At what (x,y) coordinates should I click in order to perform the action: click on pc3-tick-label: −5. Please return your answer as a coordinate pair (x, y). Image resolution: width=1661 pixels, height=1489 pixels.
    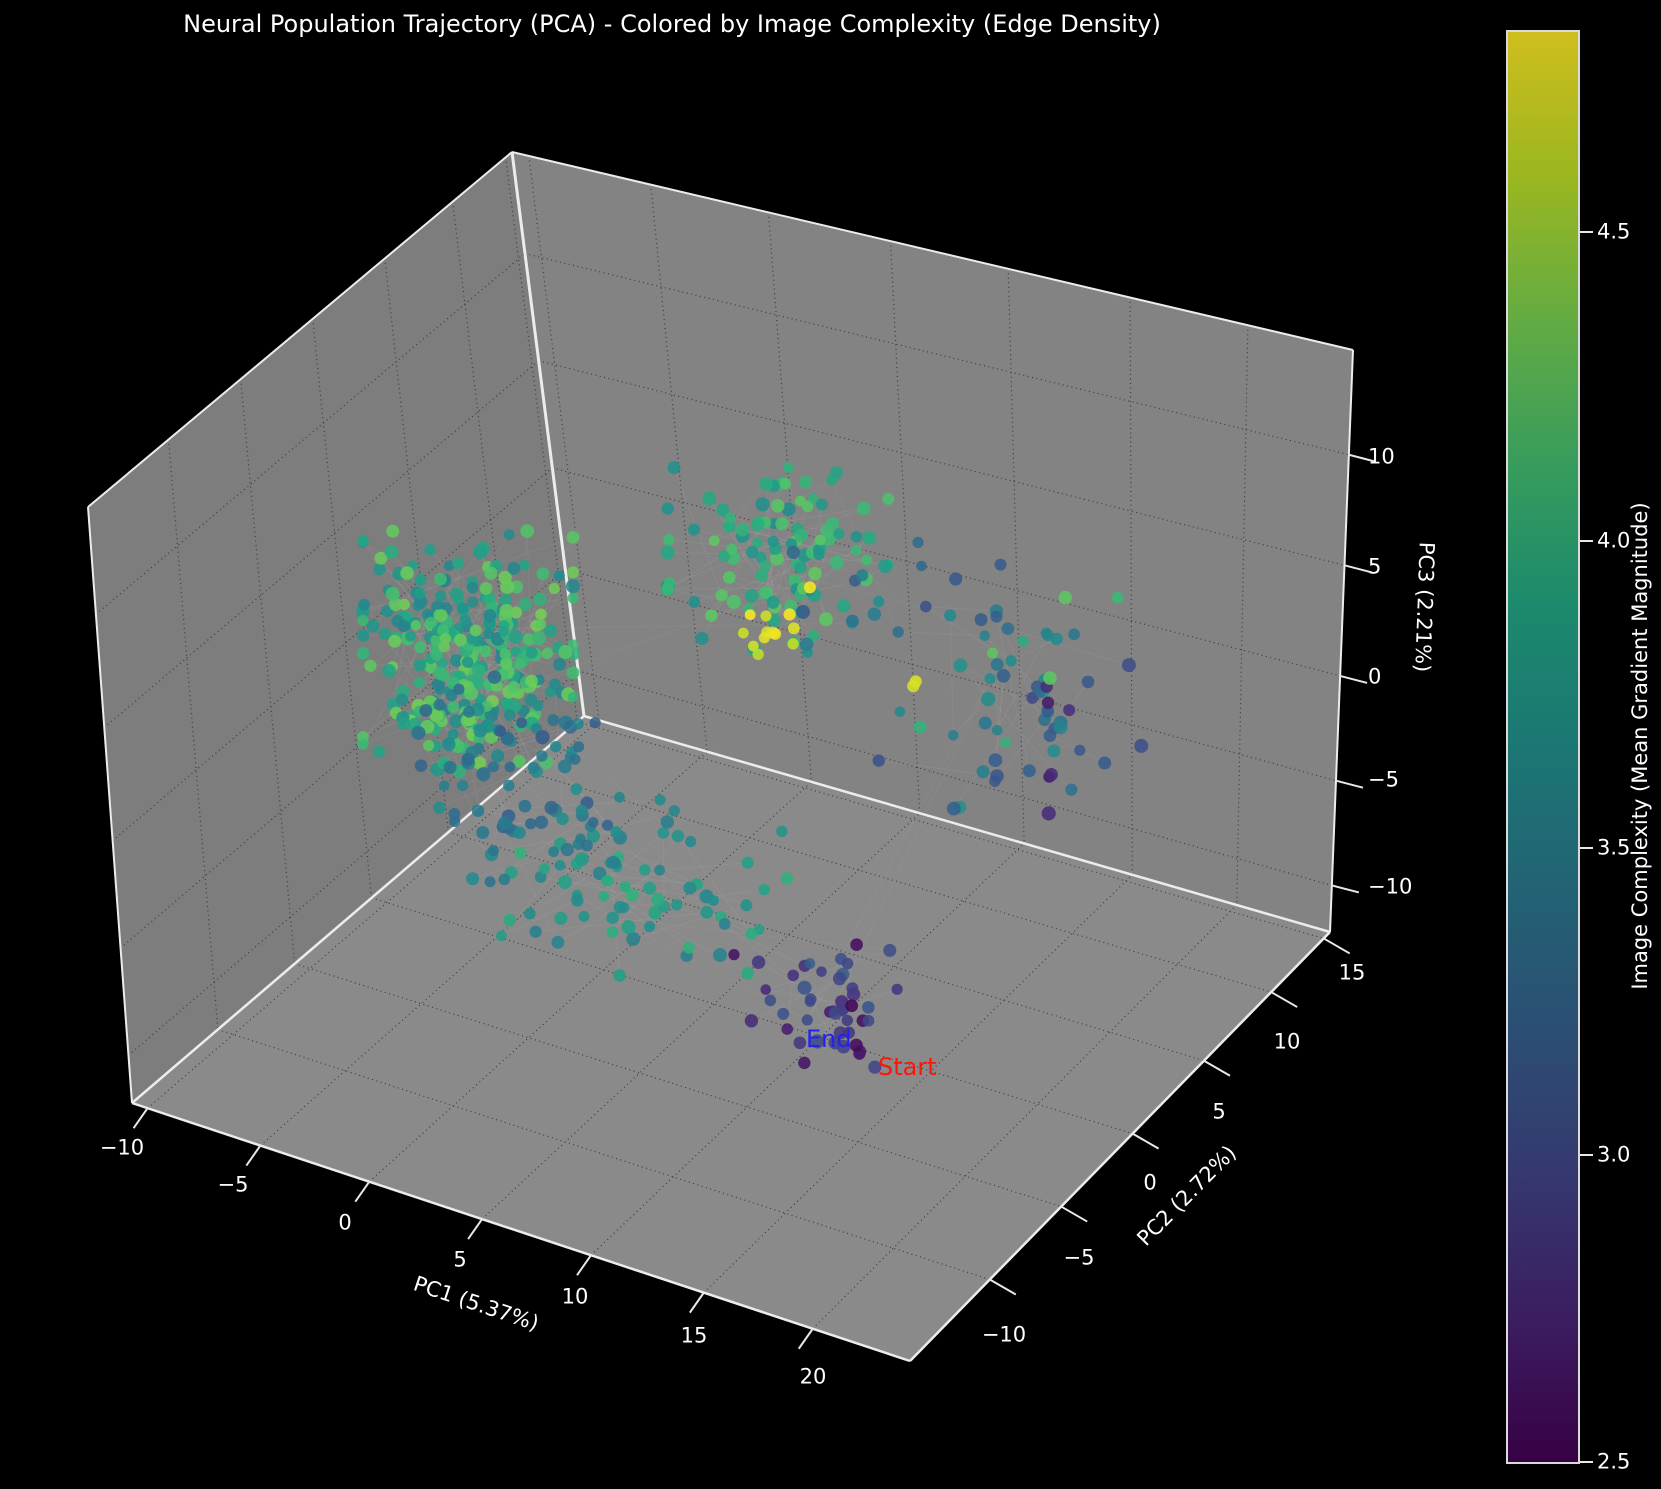
    Looking at the image, I should click on (1383, 779).